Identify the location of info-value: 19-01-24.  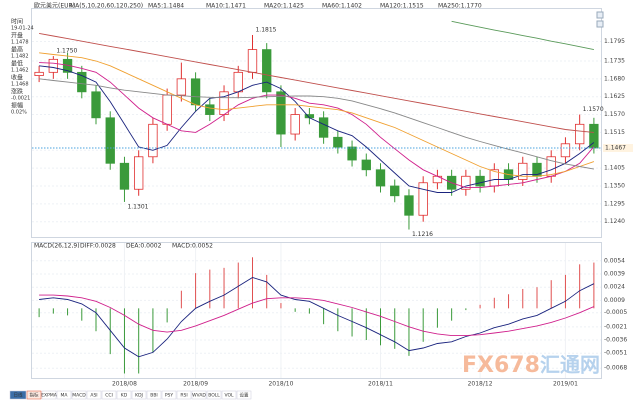
(22, 29).